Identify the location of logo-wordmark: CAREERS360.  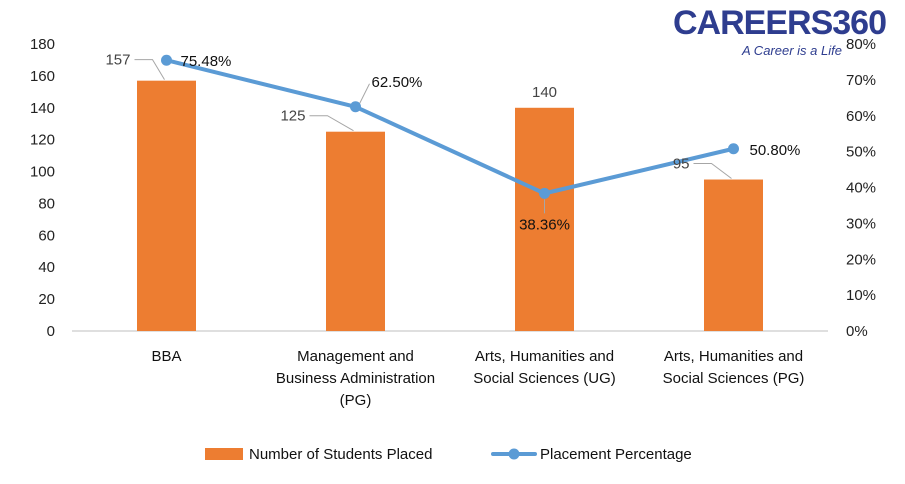
(779, 23).